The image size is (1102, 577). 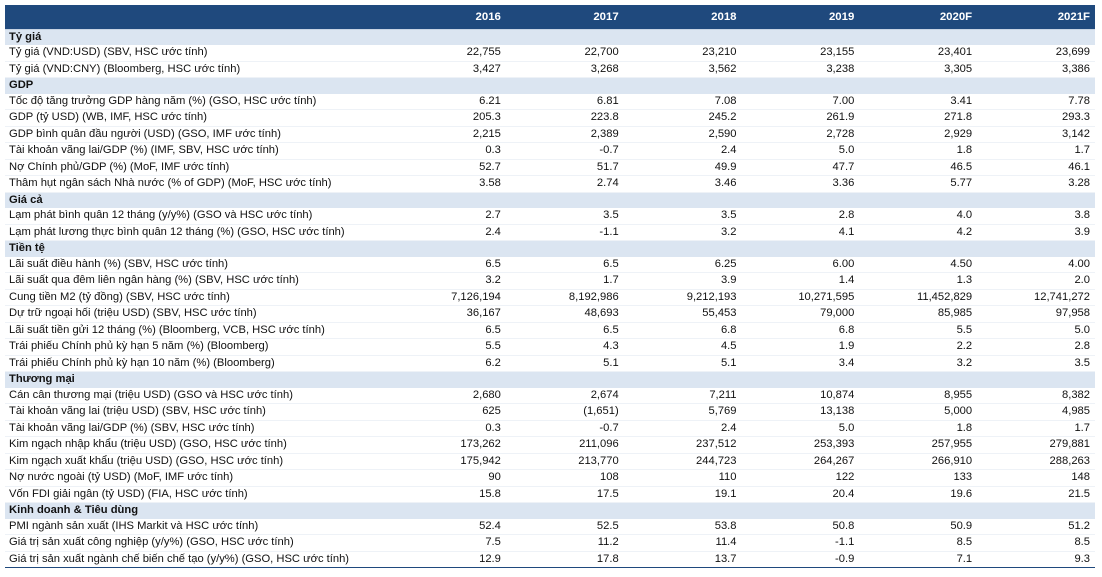 What do you see at coordinates (447, 314) in the screenshot?
I see `value-cell: 36,167` at bounding box center [447, 314].